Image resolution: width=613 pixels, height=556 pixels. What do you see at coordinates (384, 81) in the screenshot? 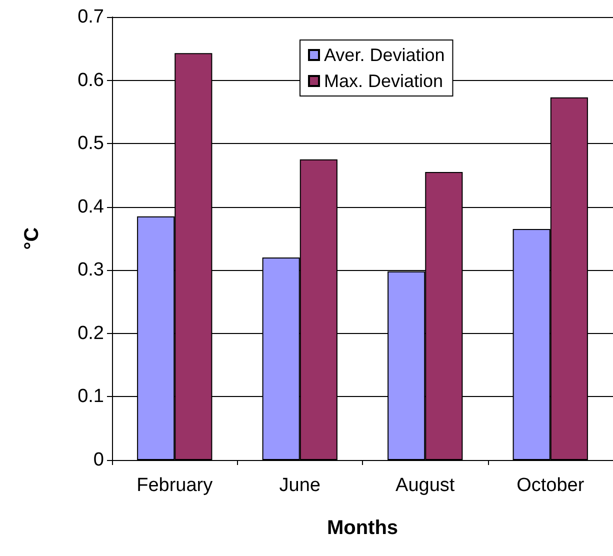
I see `legend-label: Max. Deviation` at bounding box center [384, 81].